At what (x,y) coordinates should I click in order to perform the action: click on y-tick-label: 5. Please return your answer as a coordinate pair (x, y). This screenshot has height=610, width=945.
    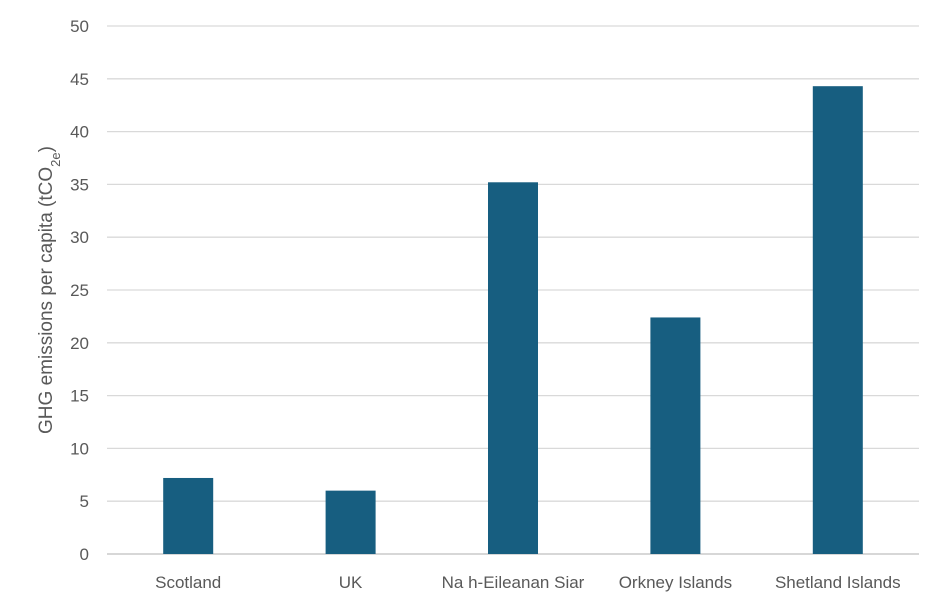
    Looking at the image, I should click on (84, 501).